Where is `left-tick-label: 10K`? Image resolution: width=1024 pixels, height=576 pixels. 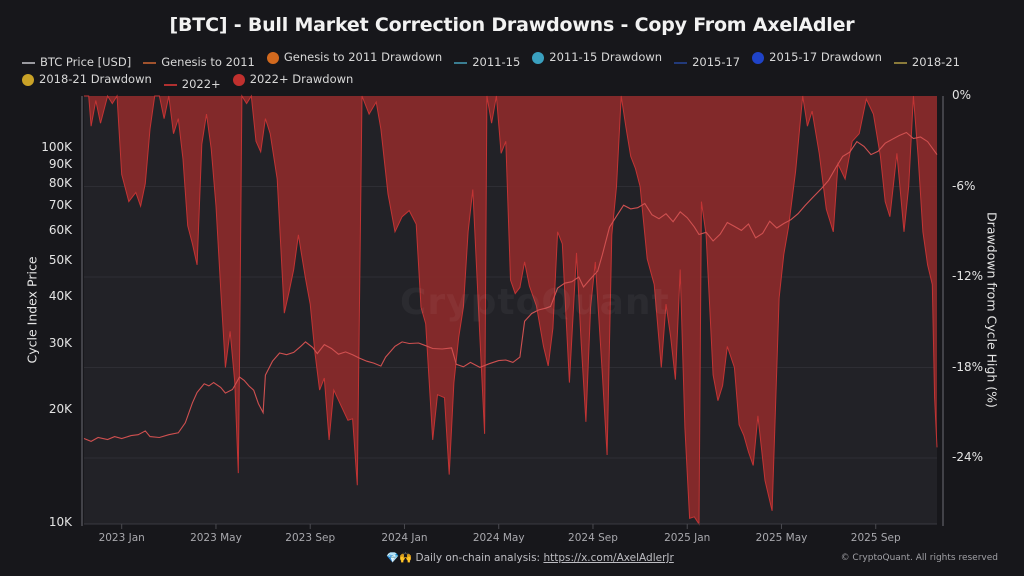 left-tick-label: 10K is located at coordinates (60, 522).